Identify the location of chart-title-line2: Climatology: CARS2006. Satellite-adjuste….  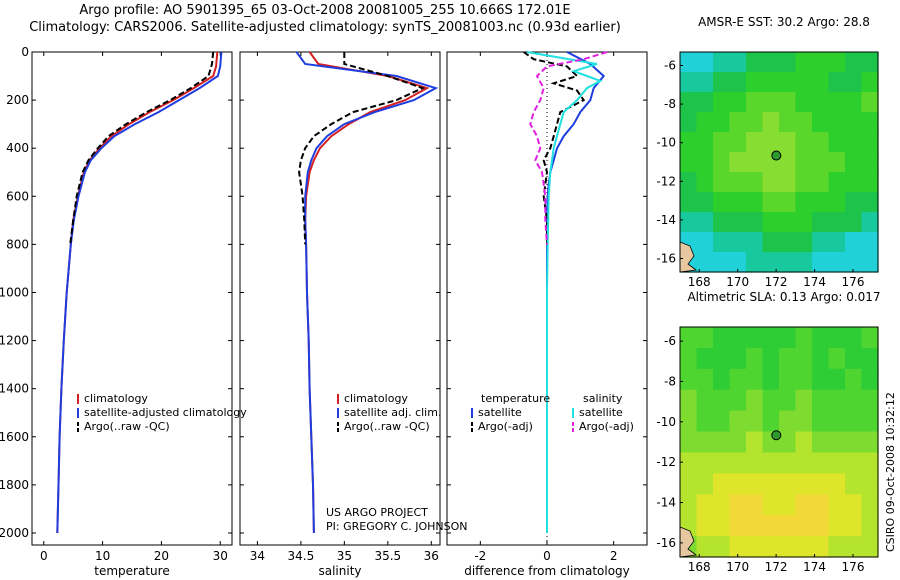
(325, 27).